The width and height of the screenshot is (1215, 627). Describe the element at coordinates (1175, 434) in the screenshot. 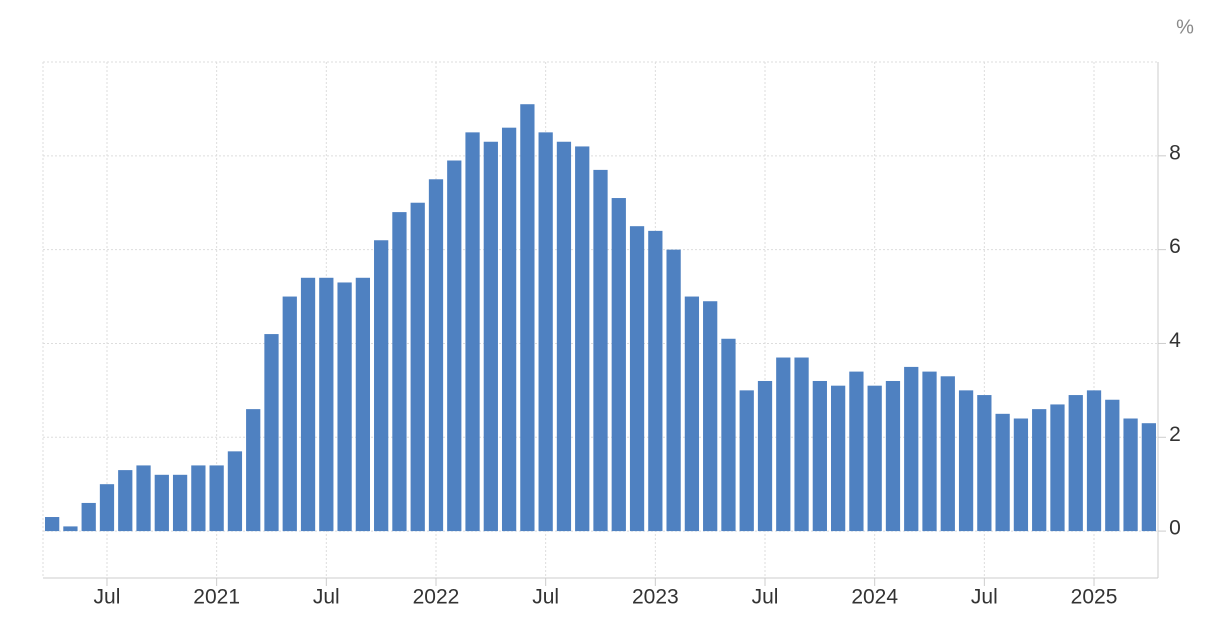

I see `y-tick-label: 2` at that location.